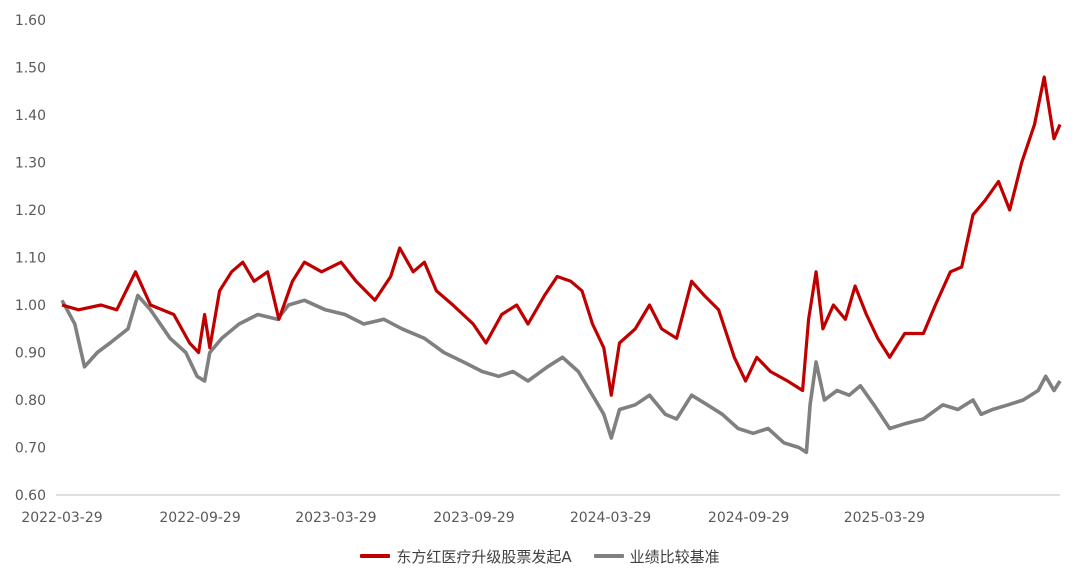  What do you see at coordinates (30, 116) in the screenshot?
I see `y-tick-label: 1.40` at bounding box center [30, 116].